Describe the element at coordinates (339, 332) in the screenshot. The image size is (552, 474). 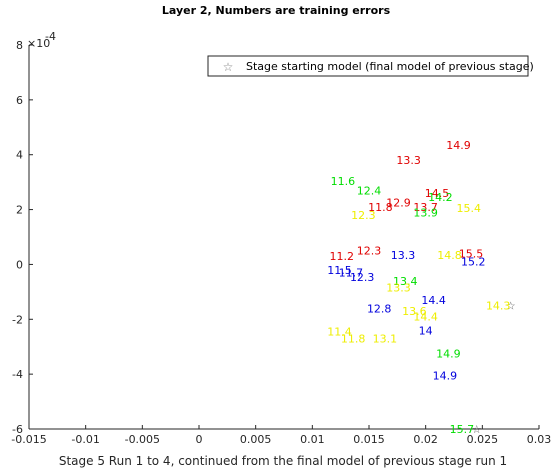
I see `point-label: 11.4` at that location.